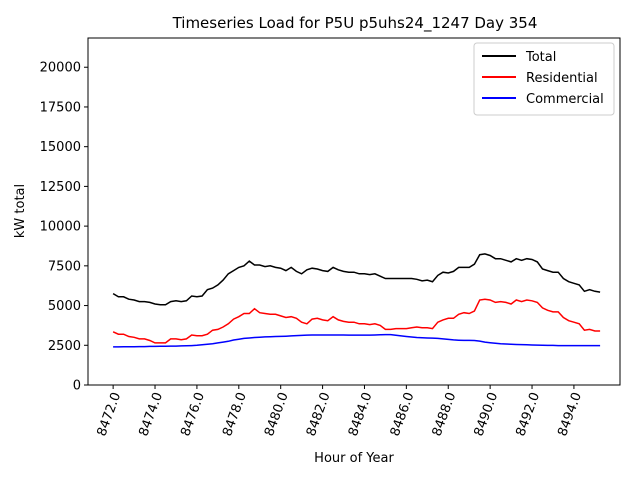  I want to click on x-tick-label: 8490.0, so click(487, 414).